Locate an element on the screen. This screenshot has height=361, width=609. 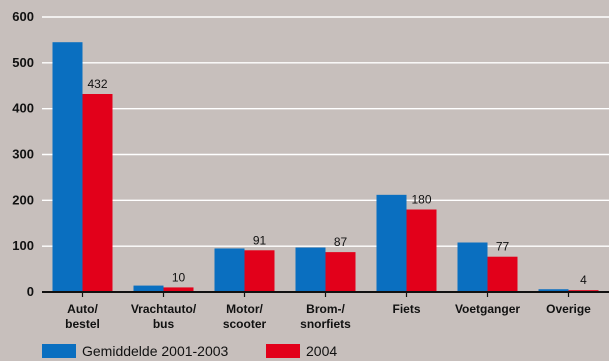
legend: Gemiddelde 2001-2003 2004 is located at coordinates (304, 351).